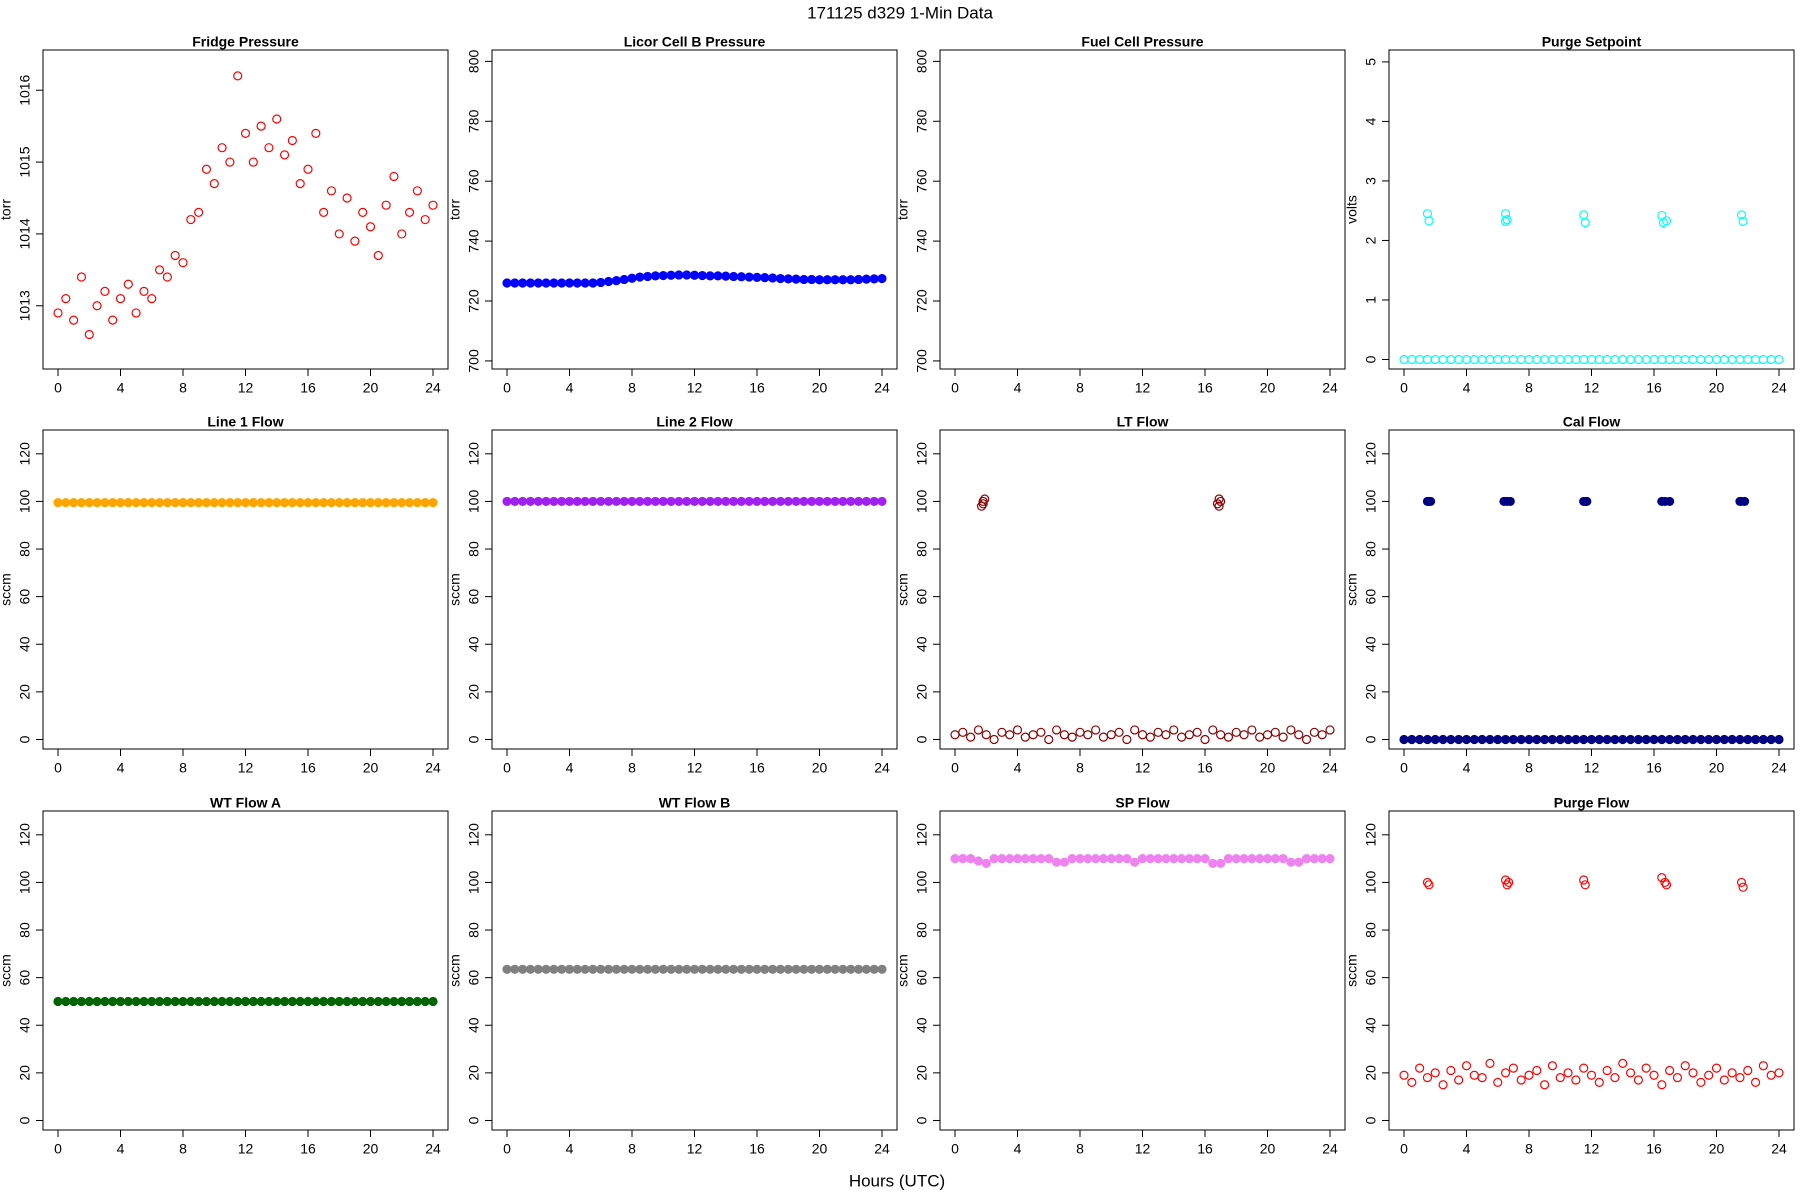 The height and width of the screenshot is (1200, 1800). I want to click on y-tick-label: 2, so click(1371, 240).